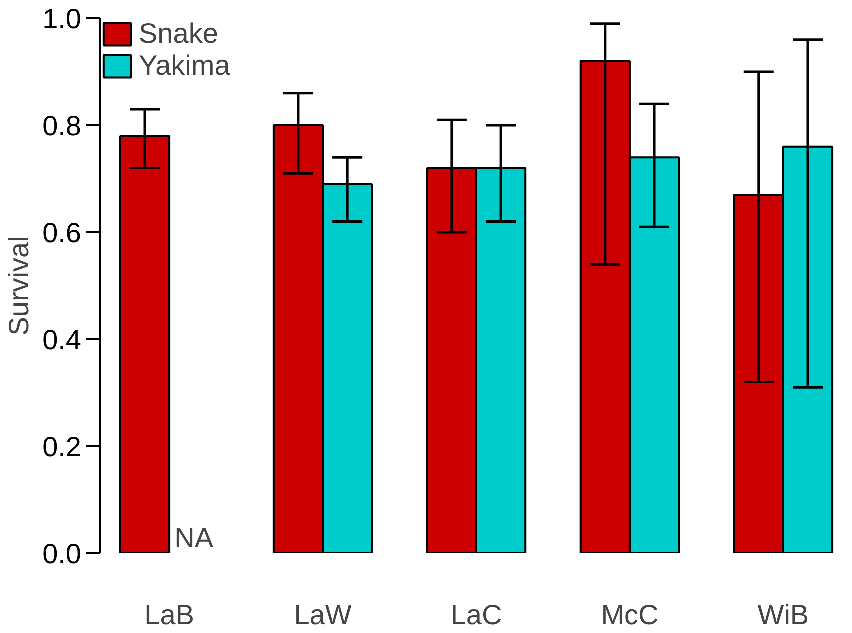 The image size is (852, 633). Describe the element at coordinates (630, 615) in the screenshot. I see `x-tick-label: McC` at that location.